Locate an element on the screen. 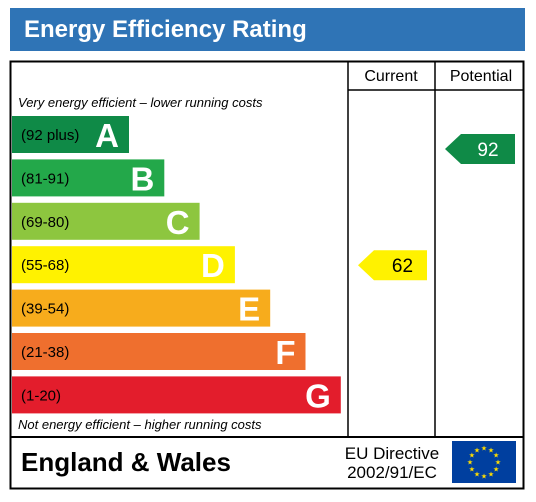  band-range-c: (69-80) is located at coordinates (45, 222).